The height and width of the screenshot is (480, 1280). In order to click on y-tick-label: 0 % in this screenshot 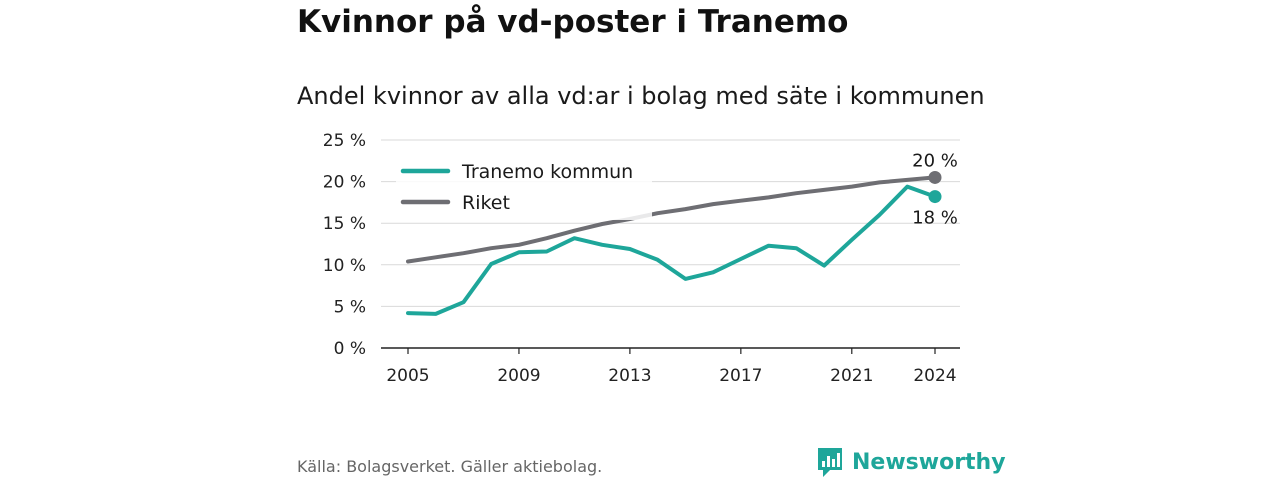, I will do `click(350, 349)`.